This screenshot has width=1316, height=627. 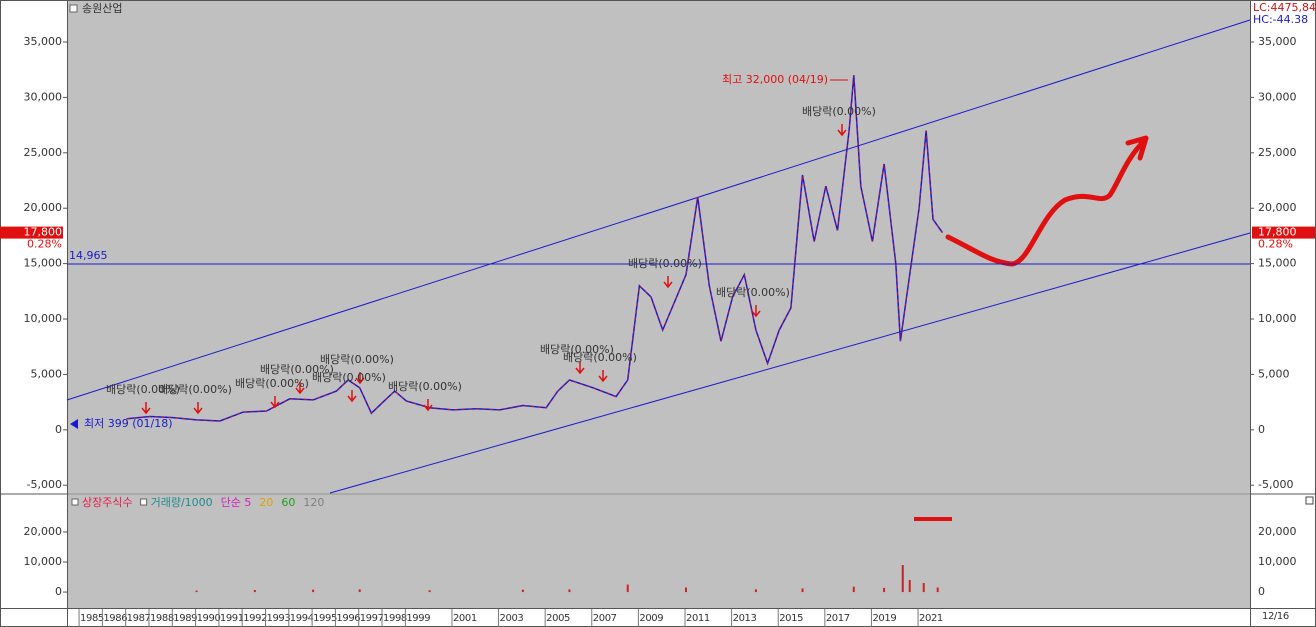 I want to click on legend-item: 단순 5, so click(x=236, y=502).